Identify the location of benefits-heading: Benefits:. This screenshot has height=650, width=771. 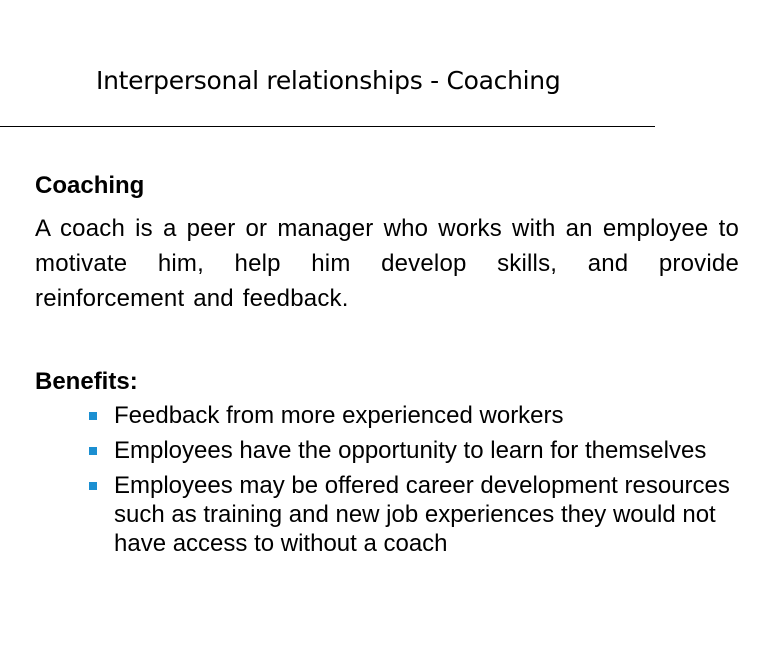
(86, 381).